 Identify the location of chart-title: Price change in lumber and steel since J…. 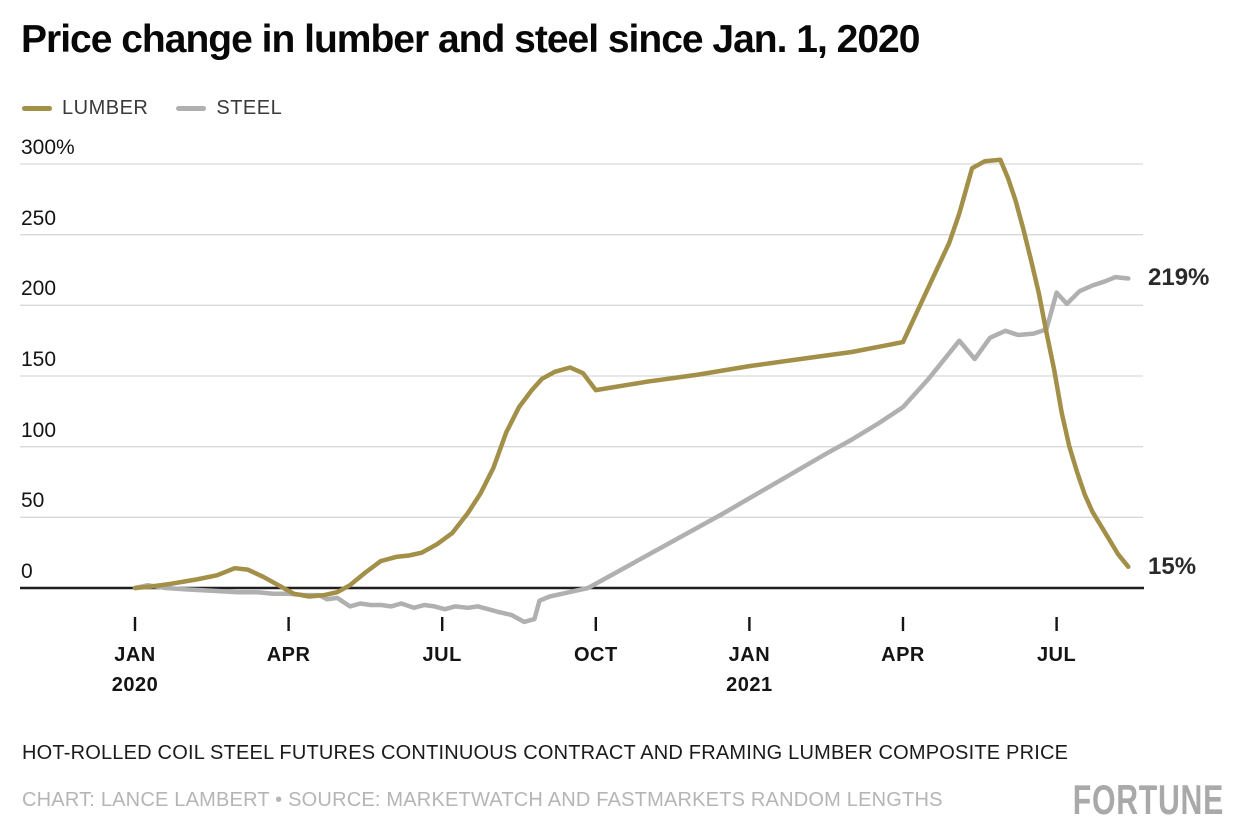
(470, 39).